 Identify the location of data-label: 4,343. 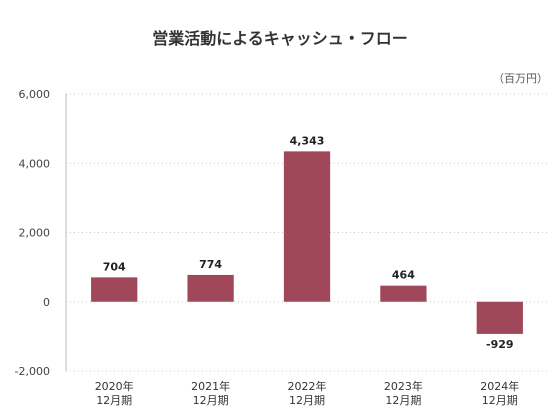
(307, 140).